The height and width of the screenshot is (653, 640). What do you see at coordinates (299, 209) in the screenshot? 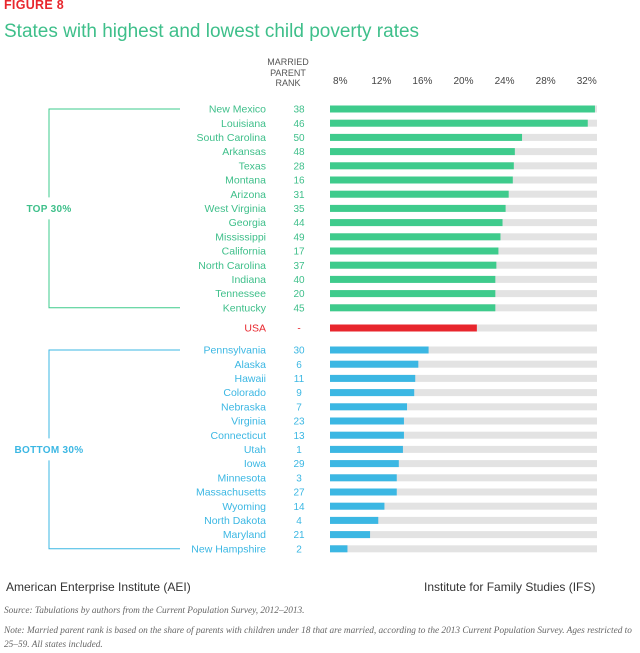
I see `rank-label: 35` at bounding box center [299, 209].